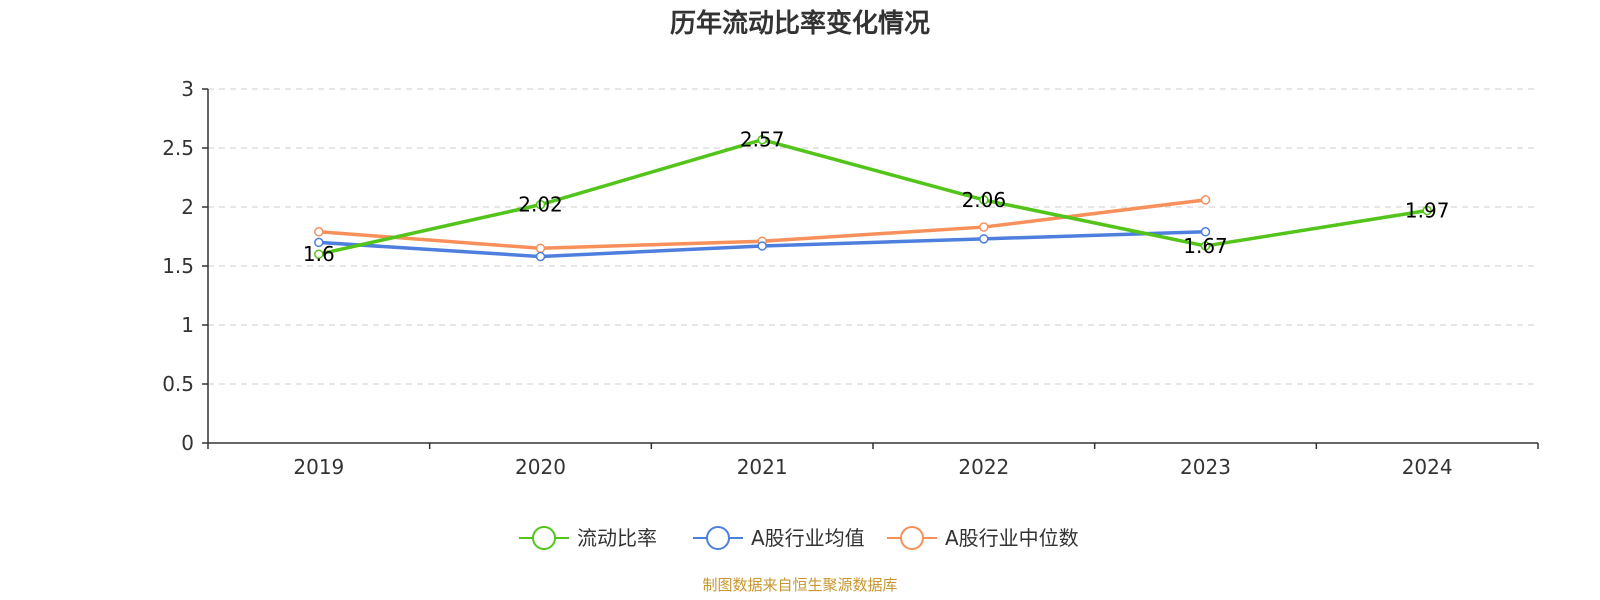 The height and width of the screenshot is (600, 1600). I want to click on legend-item-0: 流动比率, so click(588, 538).